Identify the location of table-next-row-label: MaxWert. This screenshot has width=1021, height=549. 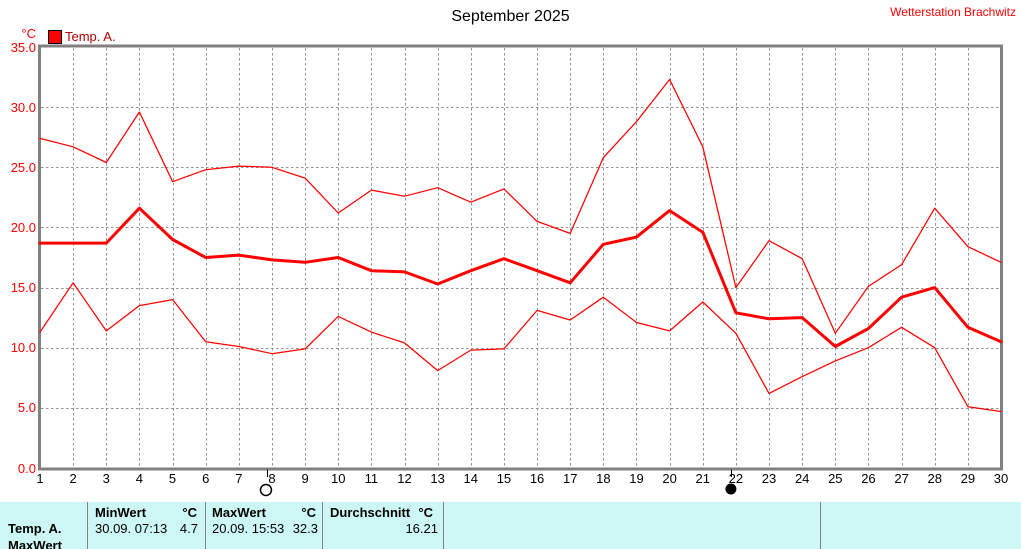
(35, 543).